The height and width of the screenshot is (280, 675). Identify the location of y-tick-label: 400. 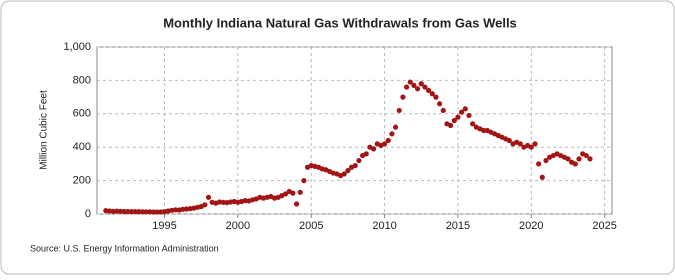
(82, 147).